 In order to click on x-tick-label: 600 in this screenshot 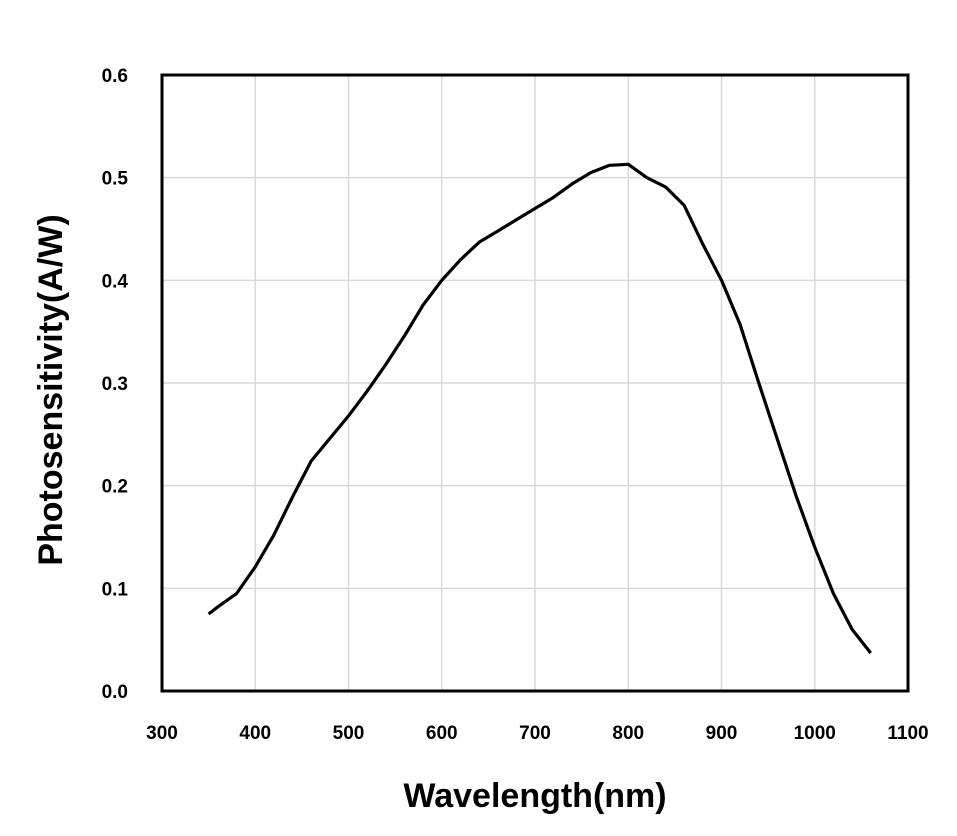, I will do `click(442, 733)`.